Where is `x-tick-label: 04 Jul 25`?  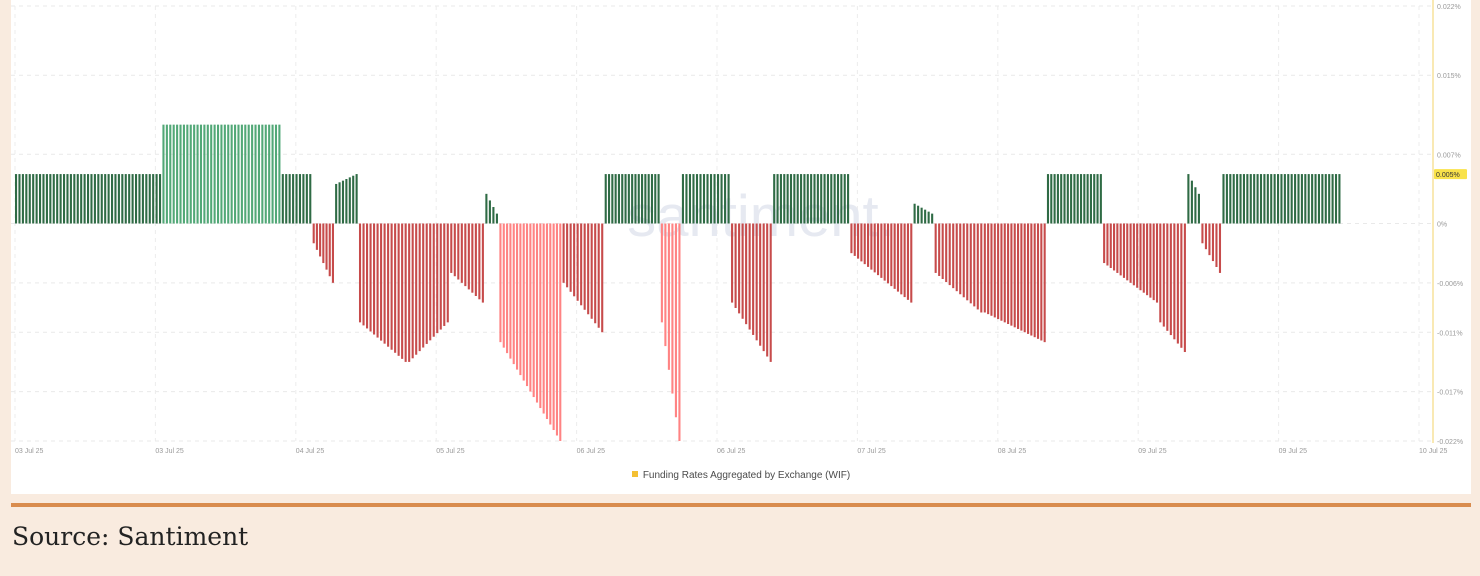 x-tick-label: 04 Jul 25 is located at coordinates (310, 451).